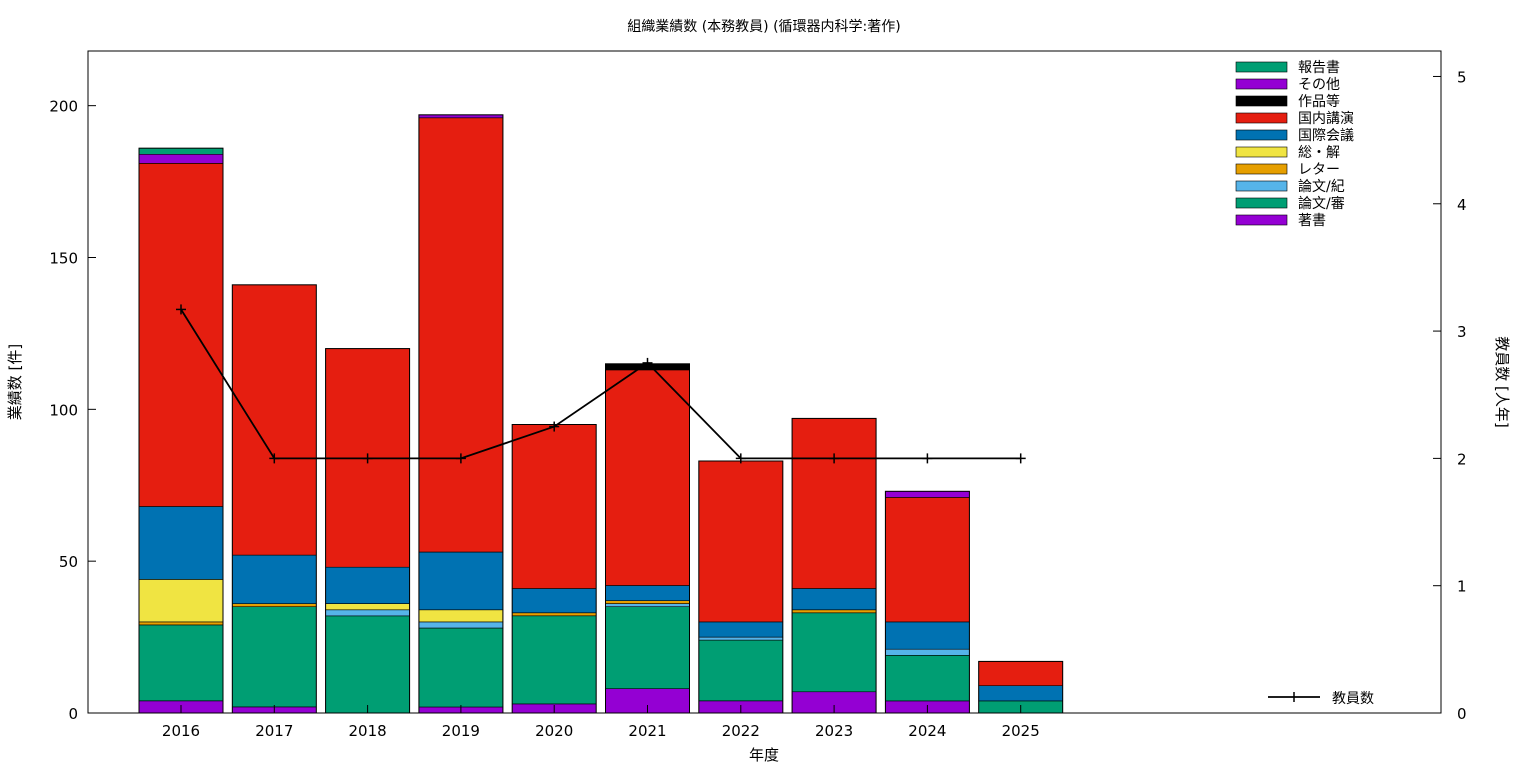 Image resolution: width=1536 pixels, height=768 pixels. I want to click on x-tick-label: 2016, so click(181, 731).